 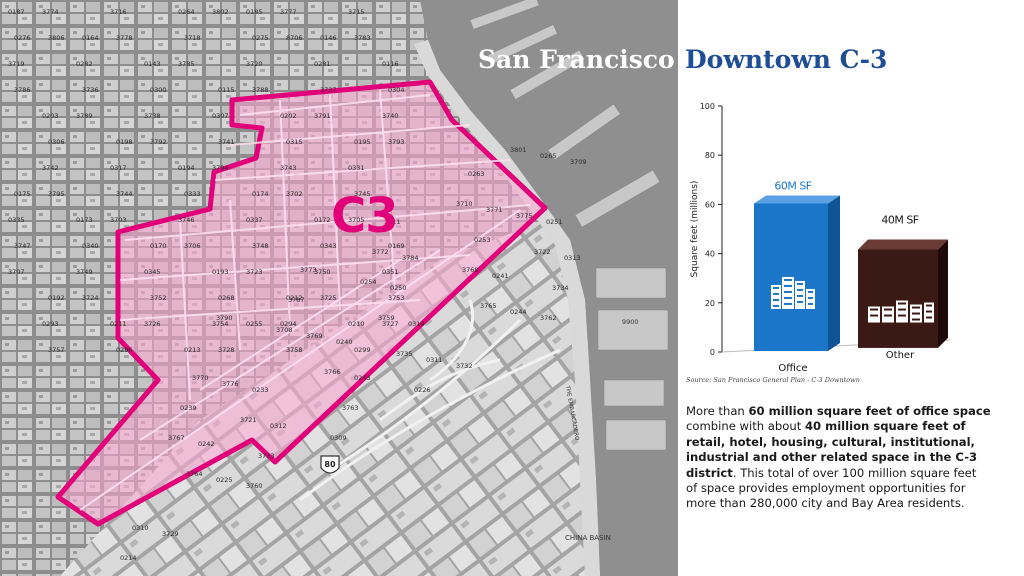 I want to click on block-number-label: 3726, so click(x=152, y=324).